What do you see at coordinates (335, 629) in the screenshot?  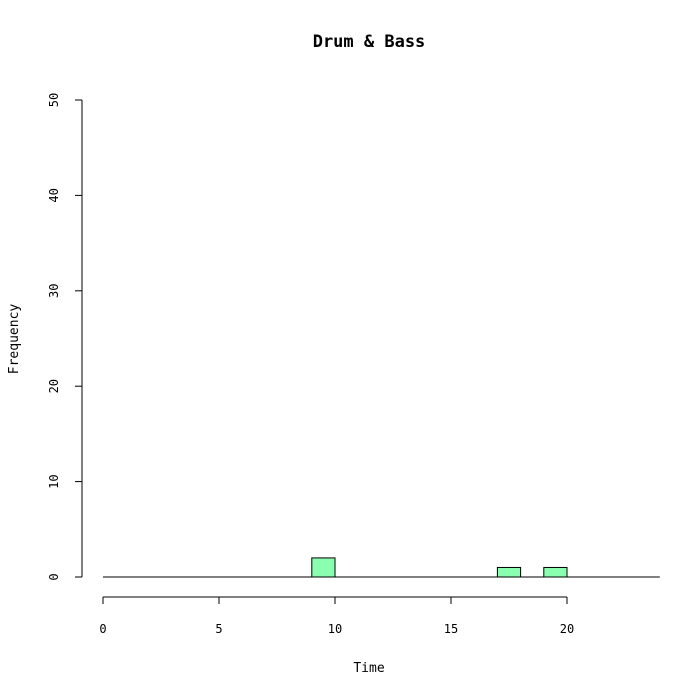 I see `x-tick-label: 10` at bounding box center [335, 629].